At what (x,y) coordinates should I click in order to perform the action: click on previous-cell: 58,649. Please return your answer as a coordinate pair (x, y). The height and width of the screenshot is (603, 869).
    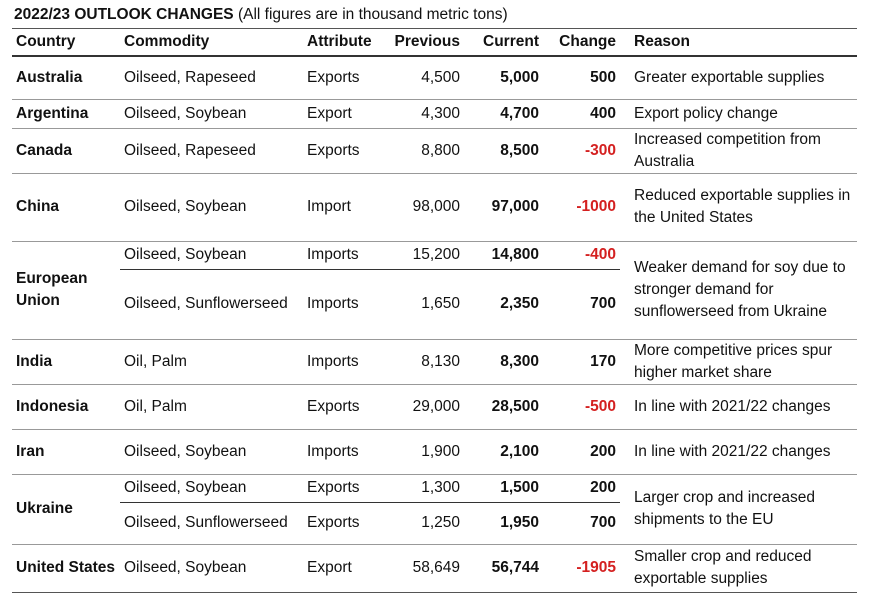
    Looking at the image, I should click on (423, 568).